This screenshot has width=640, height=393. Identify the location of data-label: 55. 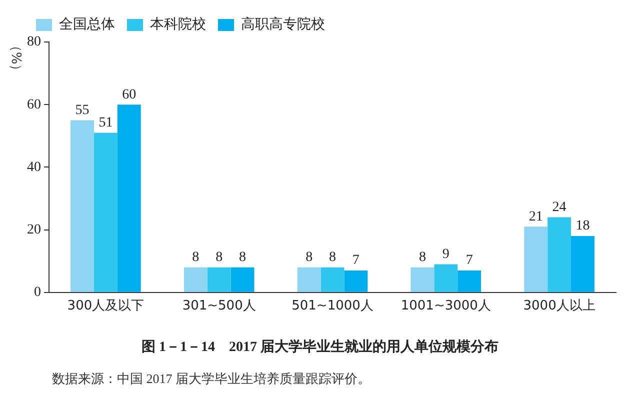
(82, 110).